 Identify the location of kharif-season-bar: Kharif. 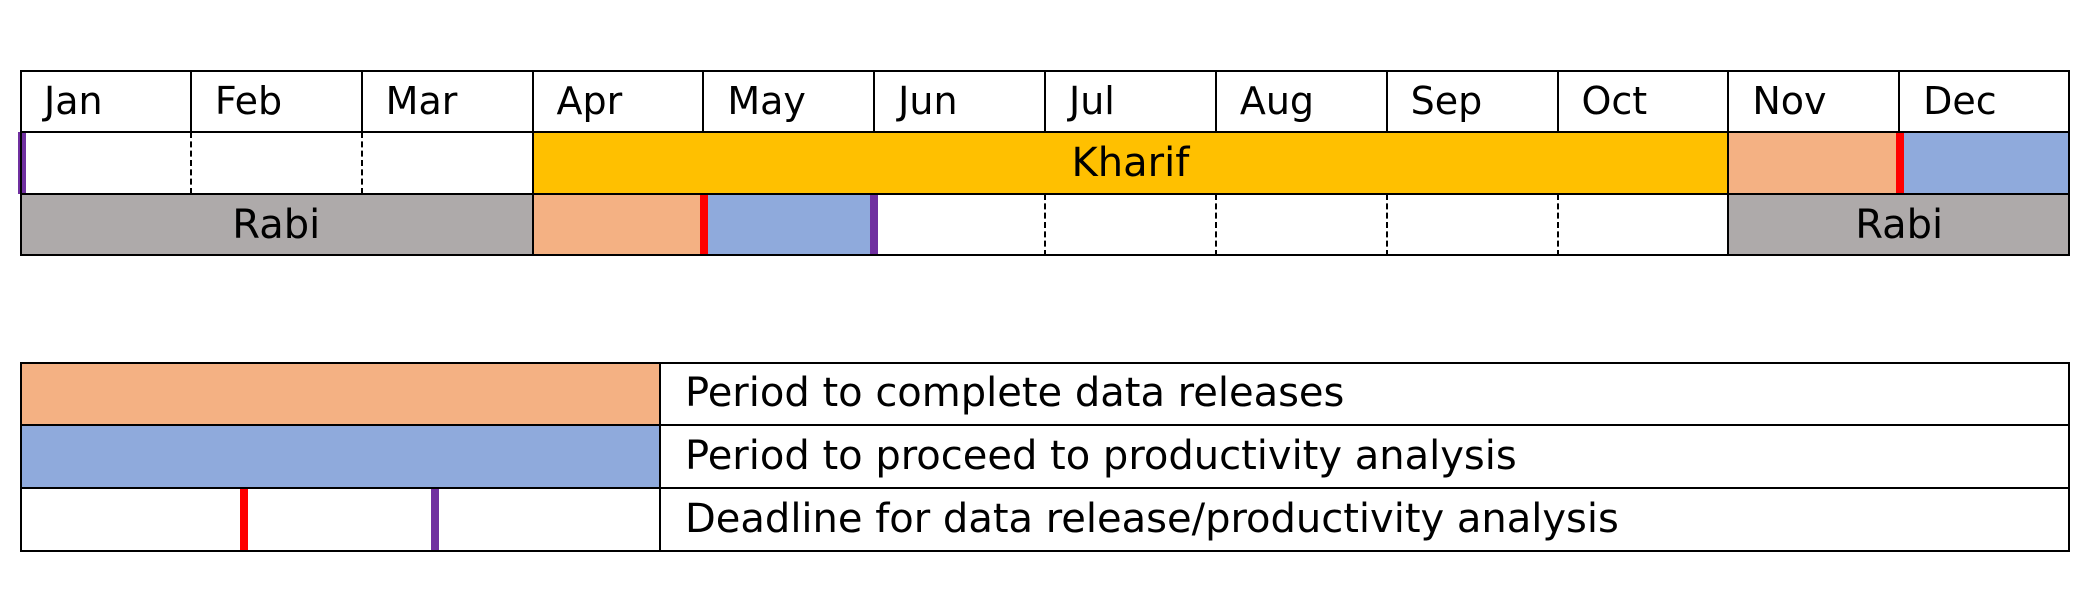
(1130, 163).